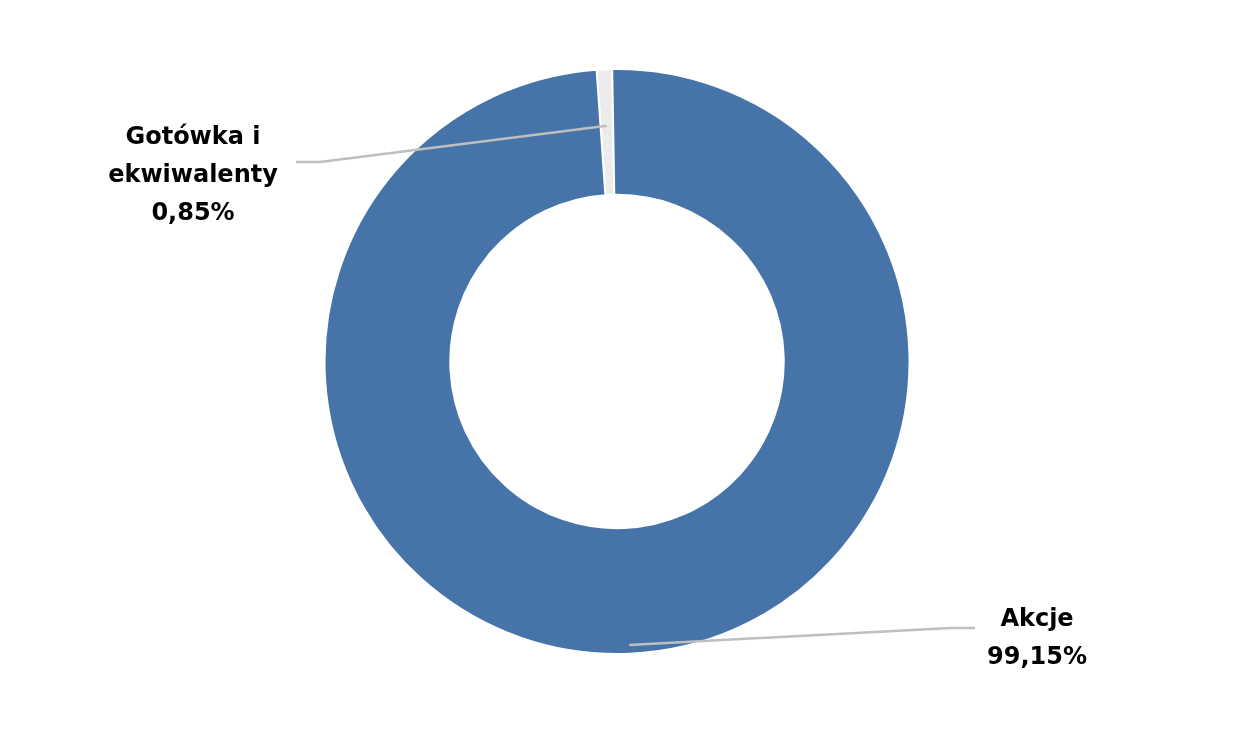 The width and height of the screenshot is (1234, 729). I want to click on slice-label: Gotówka i ekwiwalenty, so click(193, 155).